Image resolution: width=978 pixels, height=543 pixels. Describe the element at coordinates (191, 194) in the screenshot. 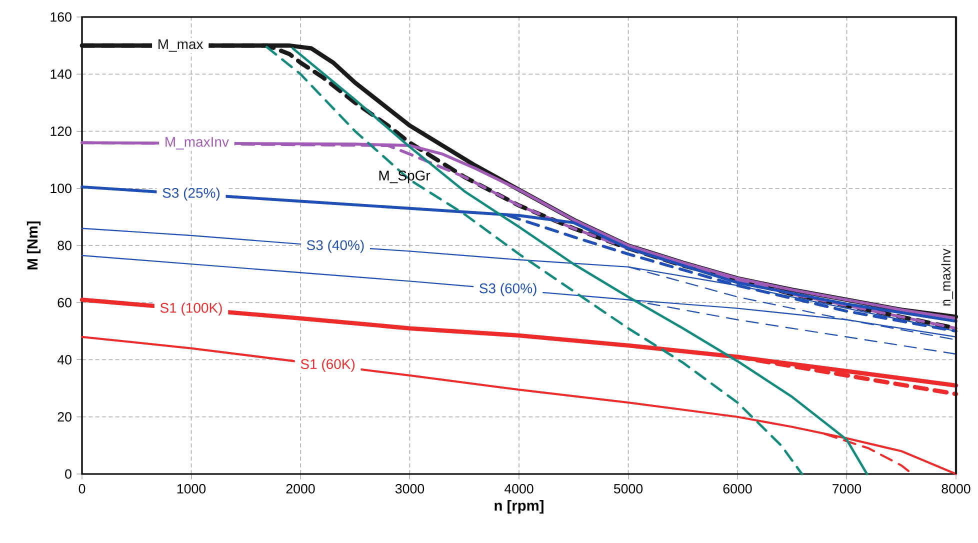

I see `series-label: S3 (25%)` at that location.